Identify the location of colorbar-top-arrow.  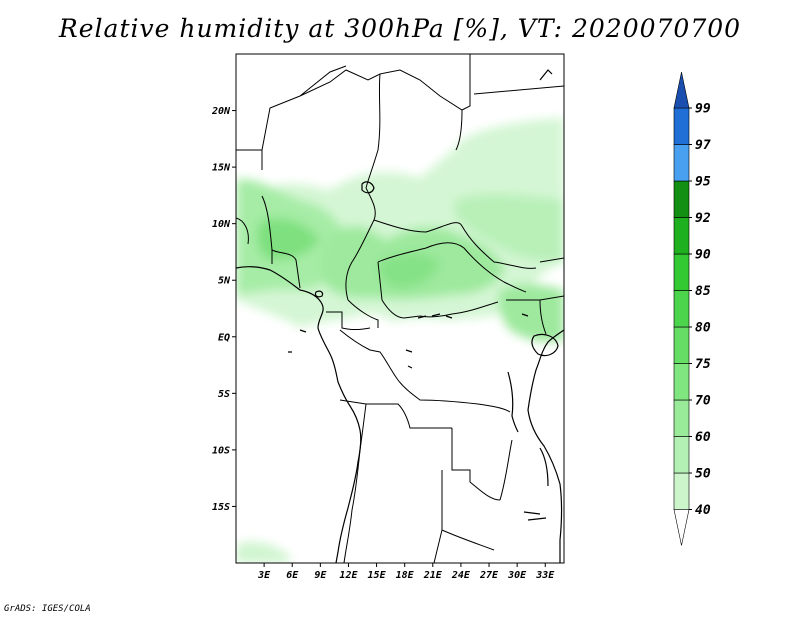
(681, 90).